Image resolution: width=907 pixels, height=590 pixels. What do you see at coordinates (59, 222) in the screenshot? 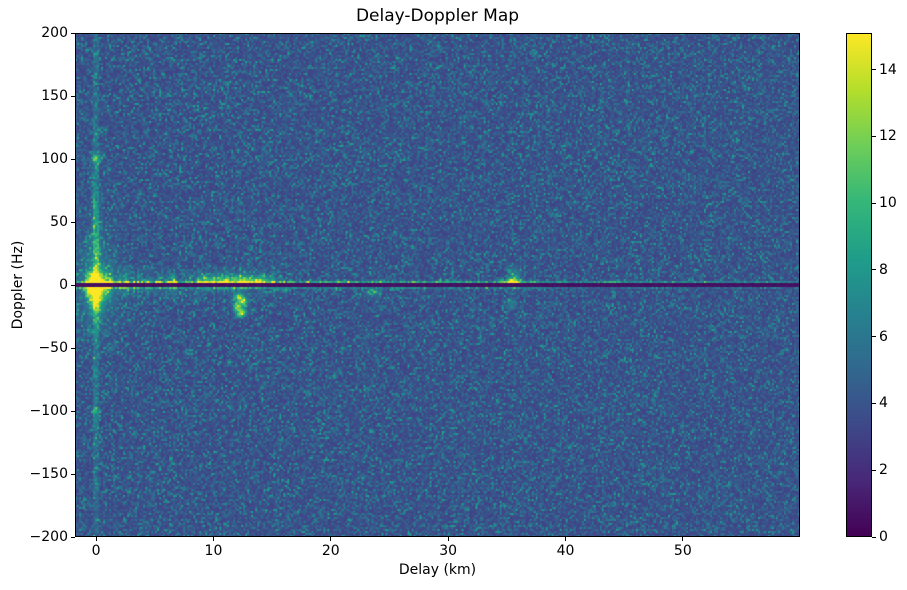
I see `y-tick-label: 50` at bounding box center [59, 222].